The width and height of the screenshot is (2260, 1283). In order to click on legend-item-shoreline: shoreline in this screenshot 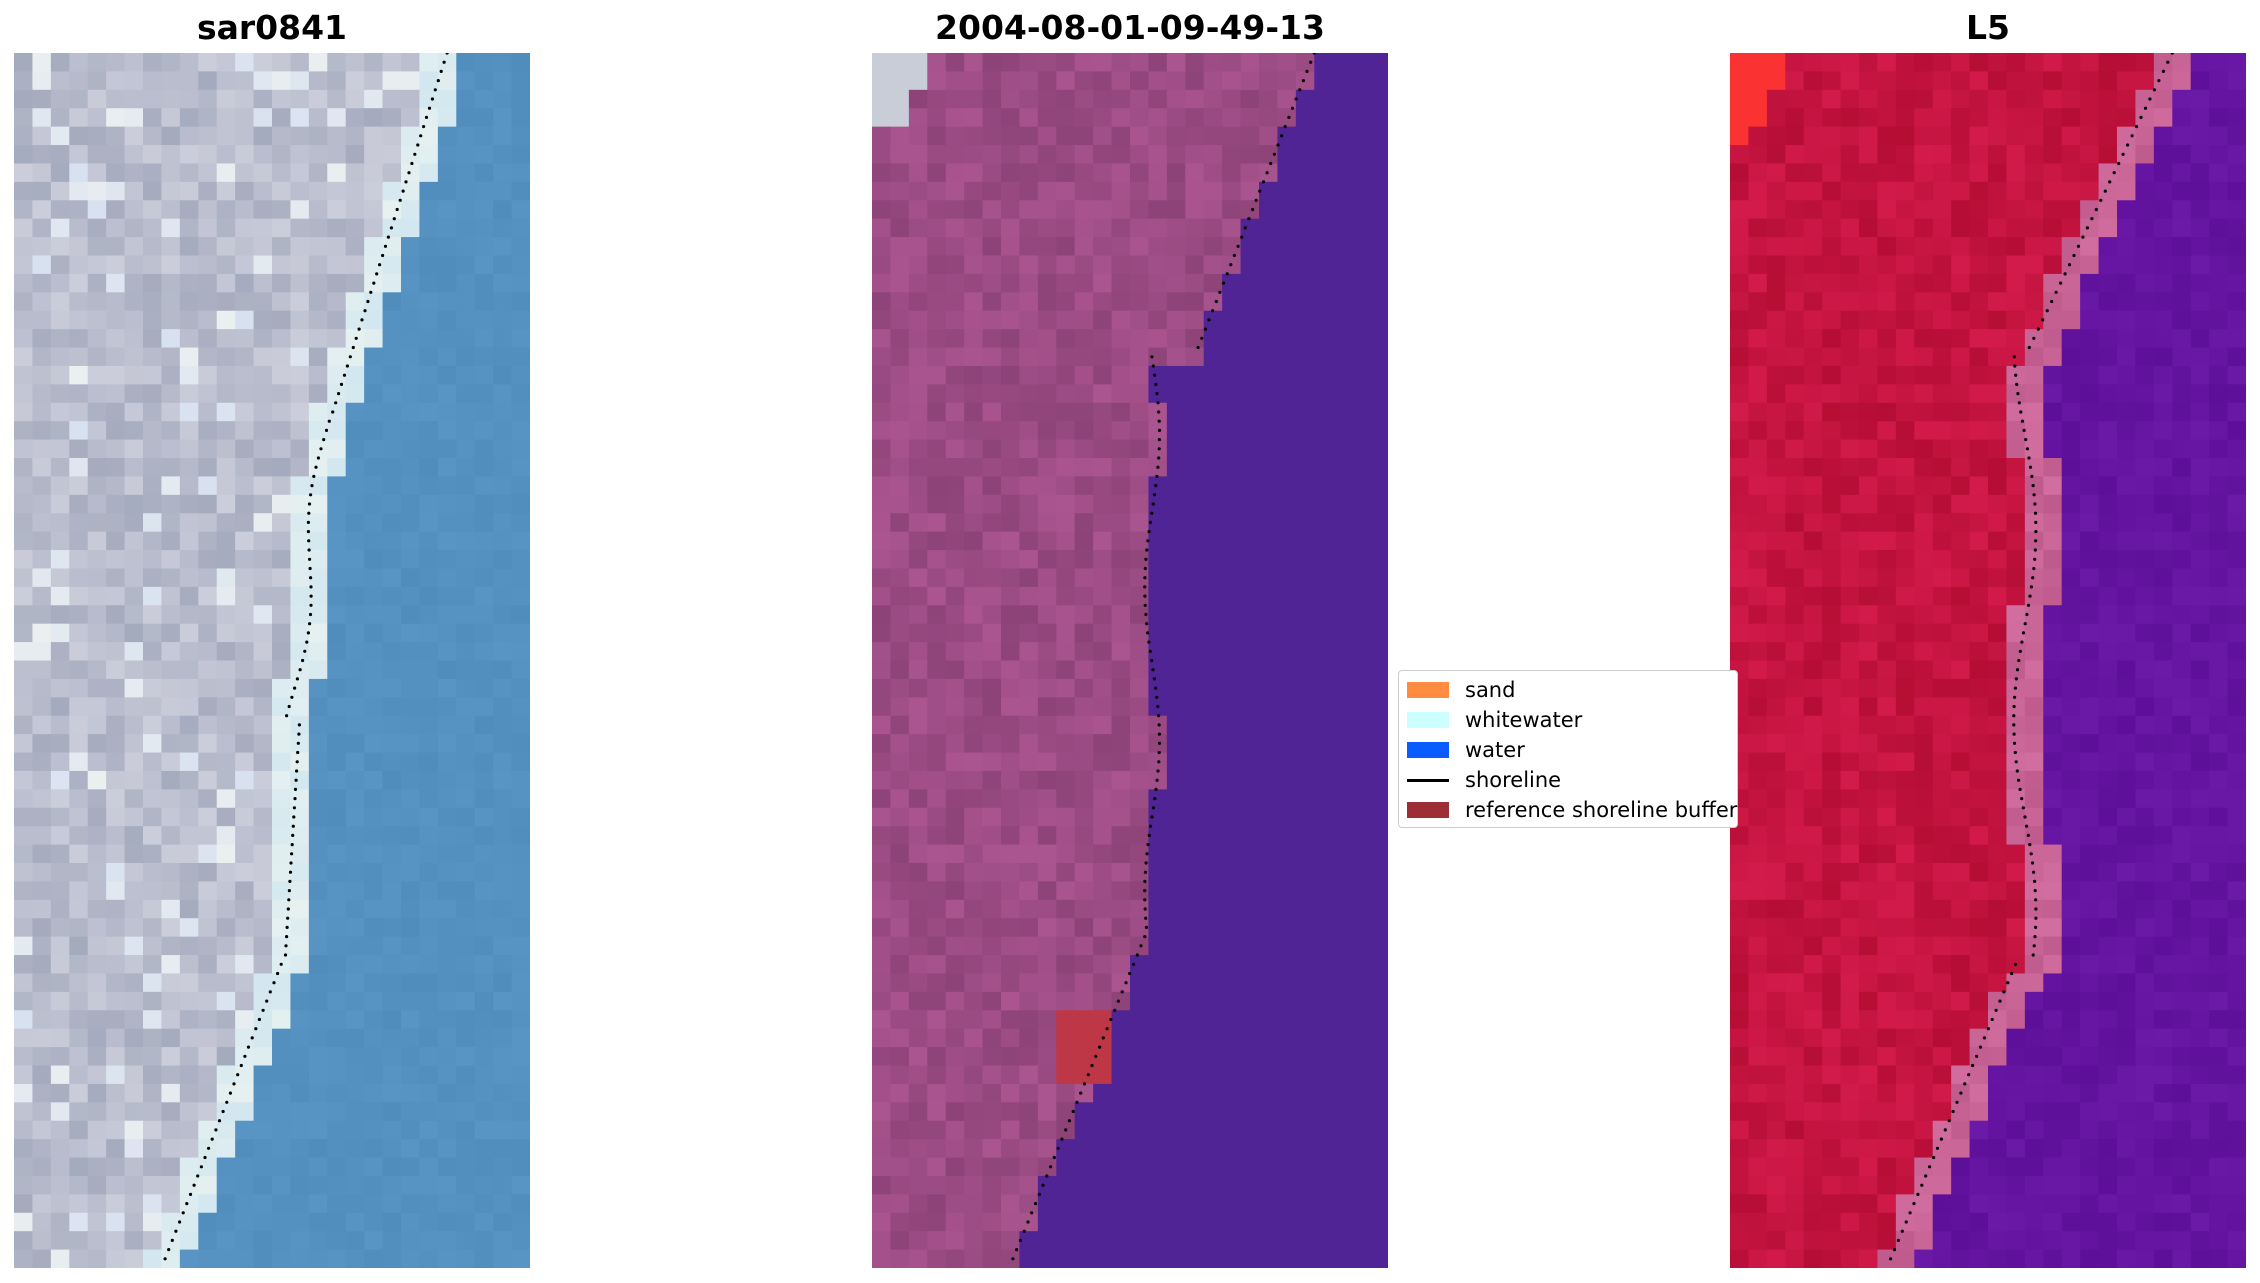, I will do `click(1484, 780)`.